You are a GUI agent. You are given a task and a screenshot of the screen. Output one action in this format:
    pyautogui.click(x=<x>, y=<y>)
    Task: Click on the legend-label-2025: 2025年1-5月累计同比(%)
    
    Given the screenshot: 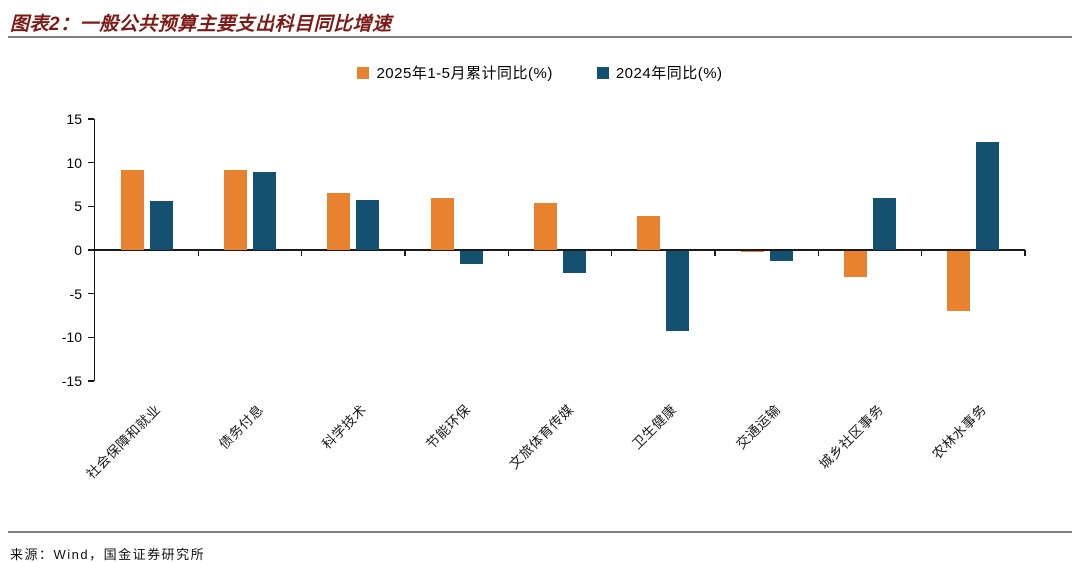 What is the action you would take?
    pyautogui.click(x=464, y=73)
    